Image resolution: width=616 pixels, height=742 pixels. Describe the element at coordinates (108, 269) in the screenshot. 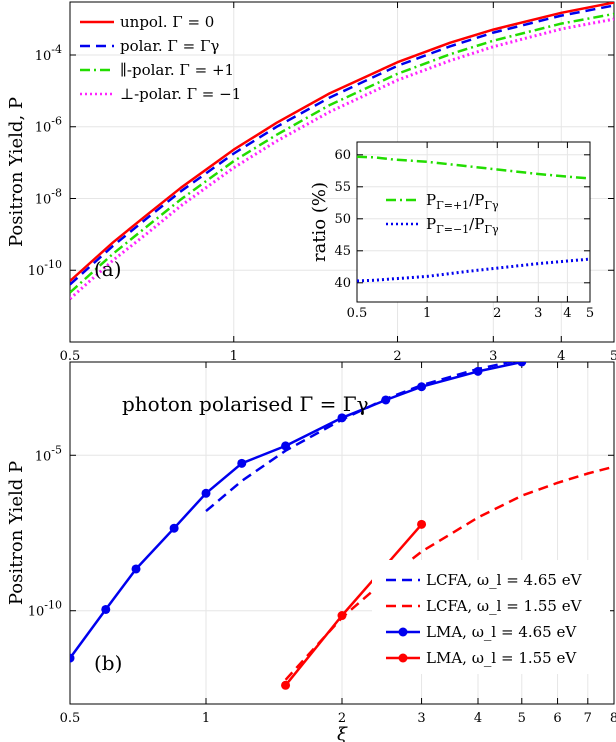

I see `panel-label: (a)` at that location.